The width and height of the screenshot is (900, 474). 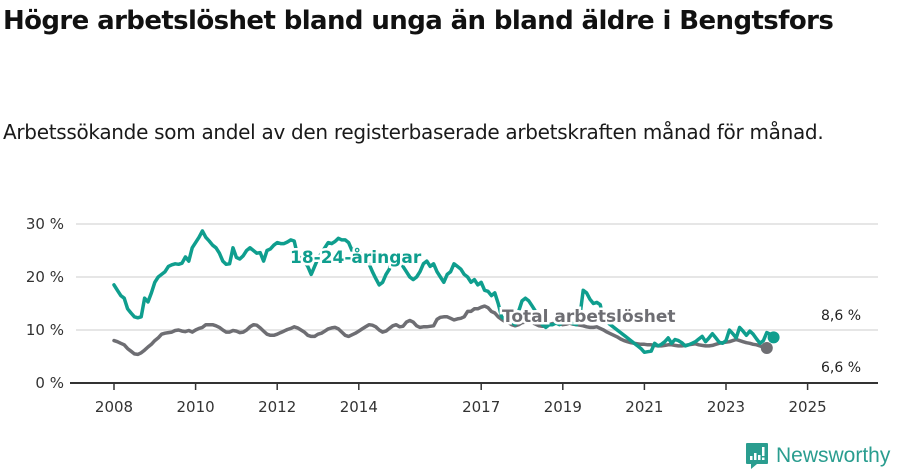 What do you see at coordinates (833, 455) in the screenshot?
I see `brand-name: Newsworthy` at bounding box center [833, 455].